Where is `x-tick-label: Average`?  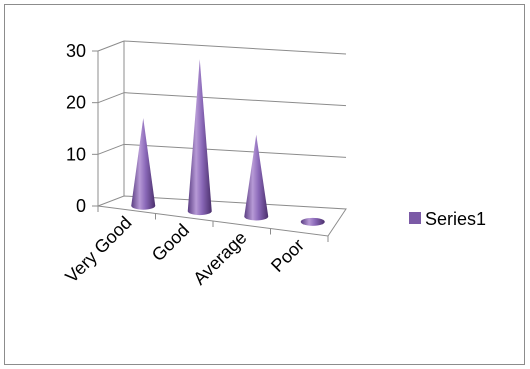
x-tick-label: Average is located at coordinates (219, 257).